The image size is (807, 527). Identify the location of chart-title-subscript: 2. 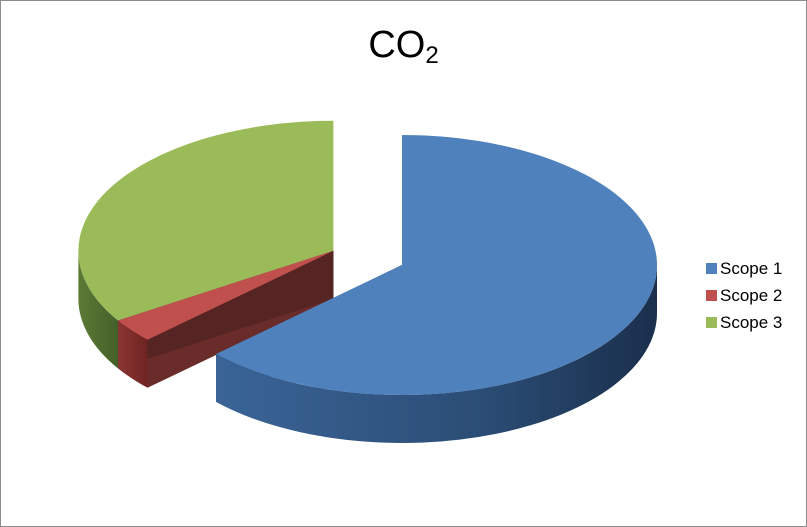
(432, 55).